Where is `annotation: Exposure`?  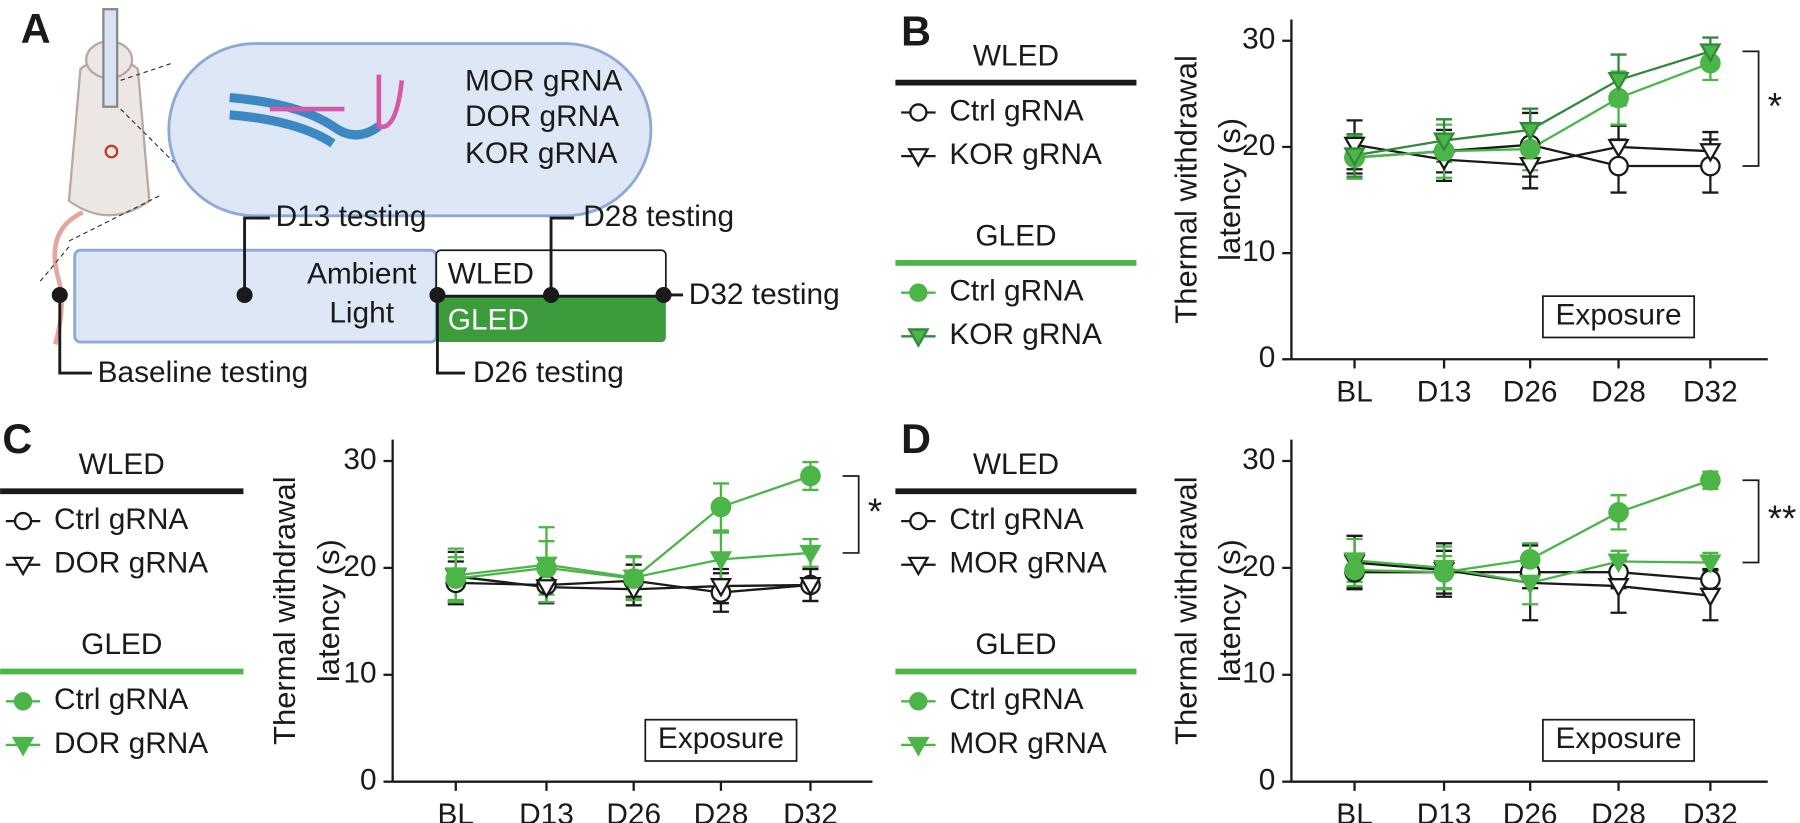 annotation: Exposure is located at coordinates (721, 738).